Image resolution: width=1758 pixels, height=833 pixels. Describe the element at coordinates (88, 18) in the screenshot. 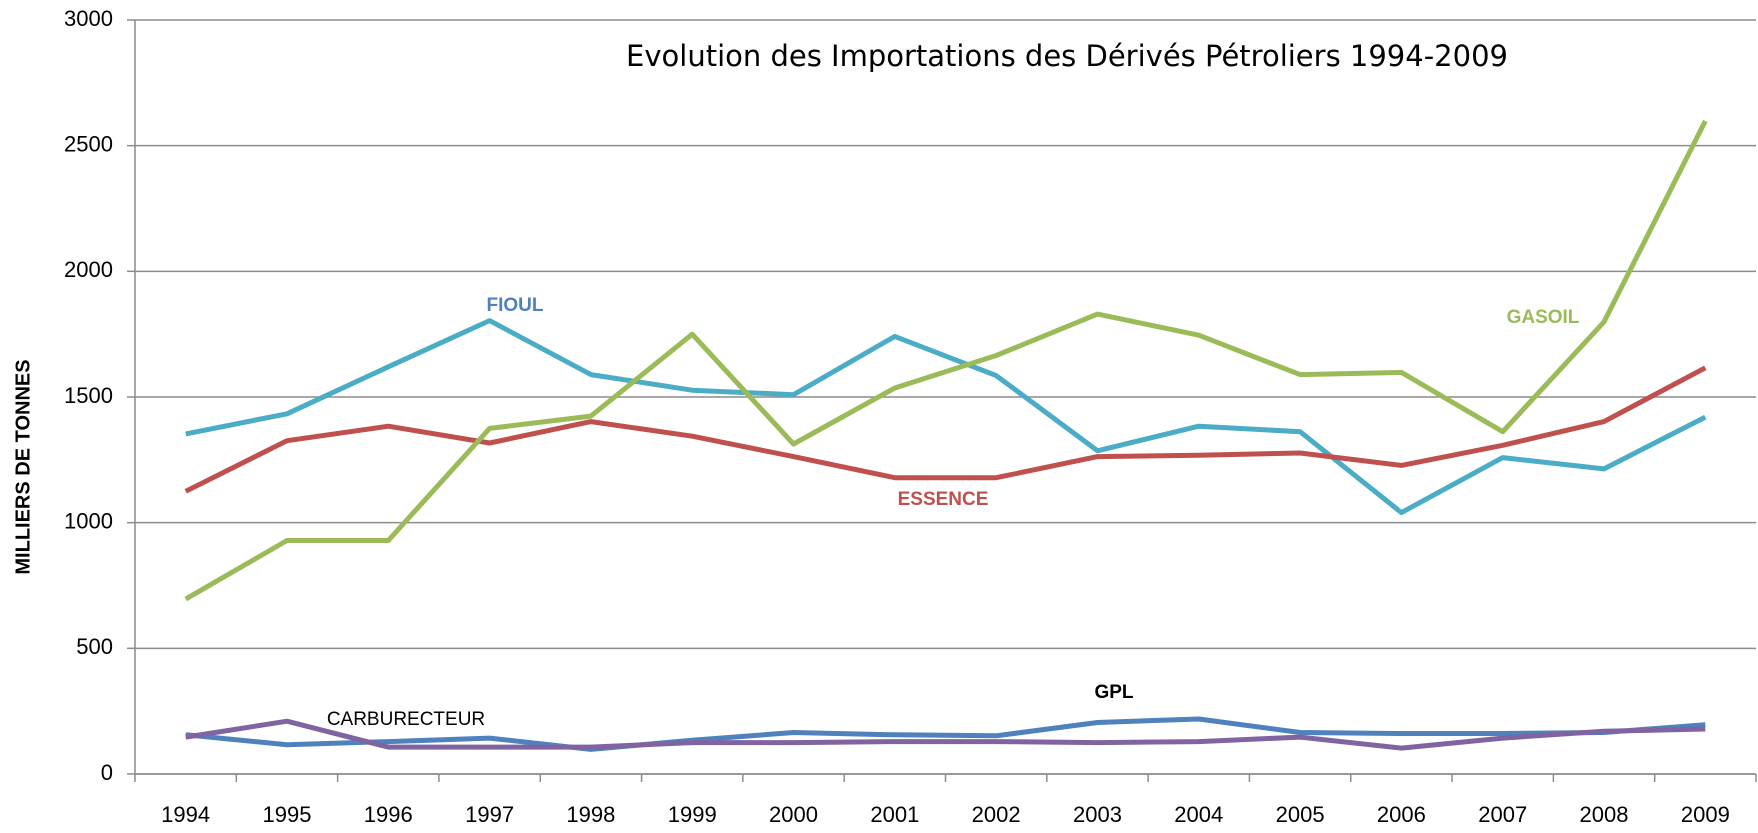

I see `y-tick-label: 3000` at that location.